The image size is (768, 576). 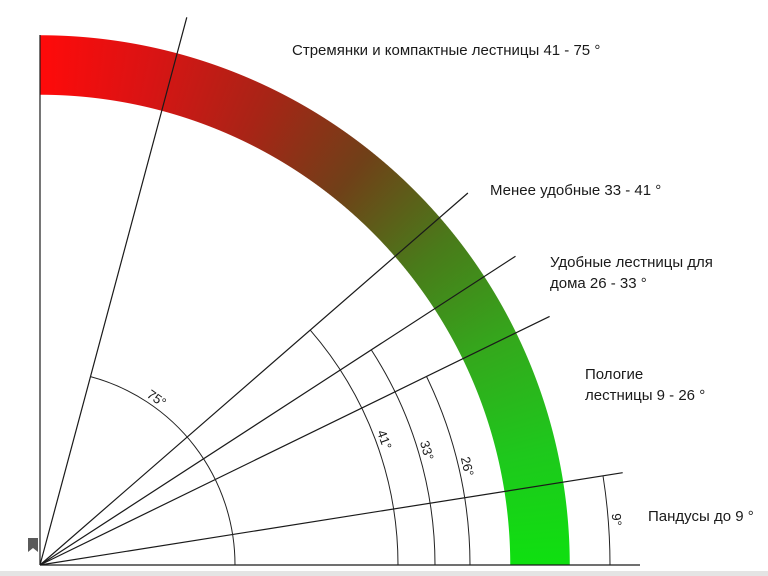 I want to click on bookmark-icon-shape, so click(x=33, y=545).